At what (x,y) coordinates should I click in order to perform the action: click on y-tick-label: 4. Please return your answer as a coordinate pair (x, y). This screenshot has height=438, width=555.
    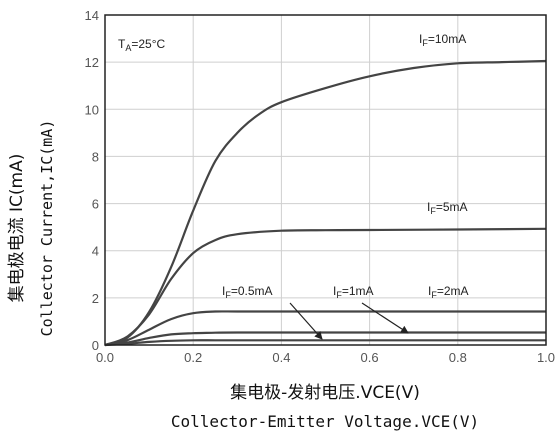
    Looking at the image, I should click on (95, 251).